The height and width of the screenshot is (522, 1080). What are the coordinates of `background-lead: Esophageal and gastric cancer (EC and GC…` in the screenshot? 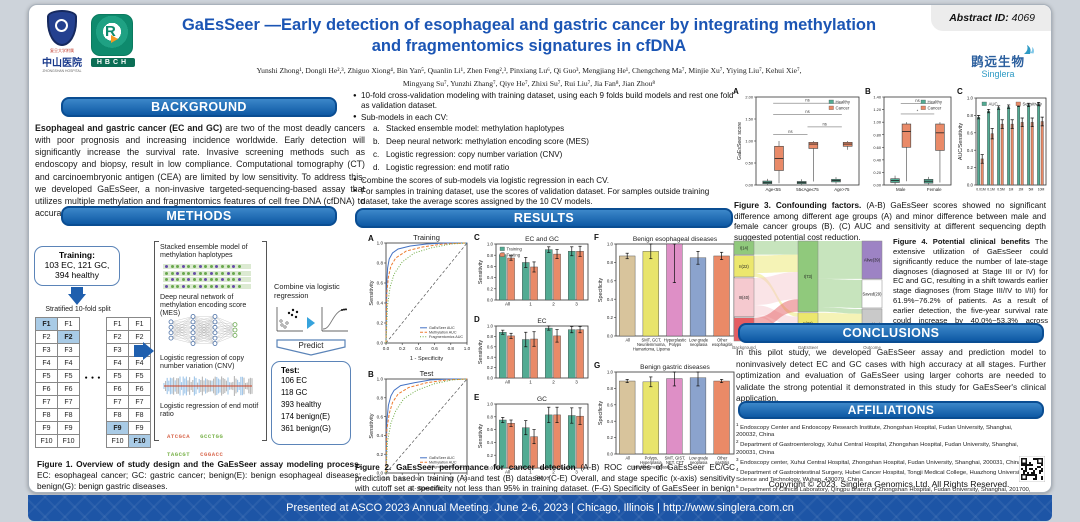 It's located at (129, 128).